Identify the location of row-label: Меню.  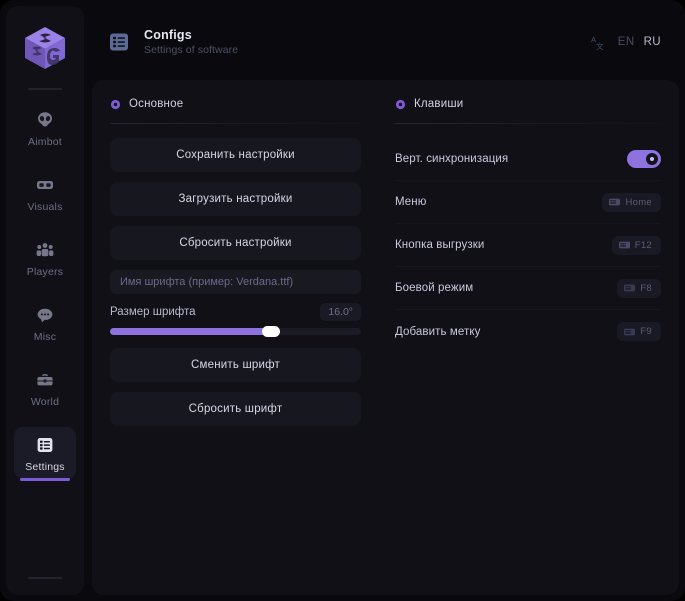
(411, 202).